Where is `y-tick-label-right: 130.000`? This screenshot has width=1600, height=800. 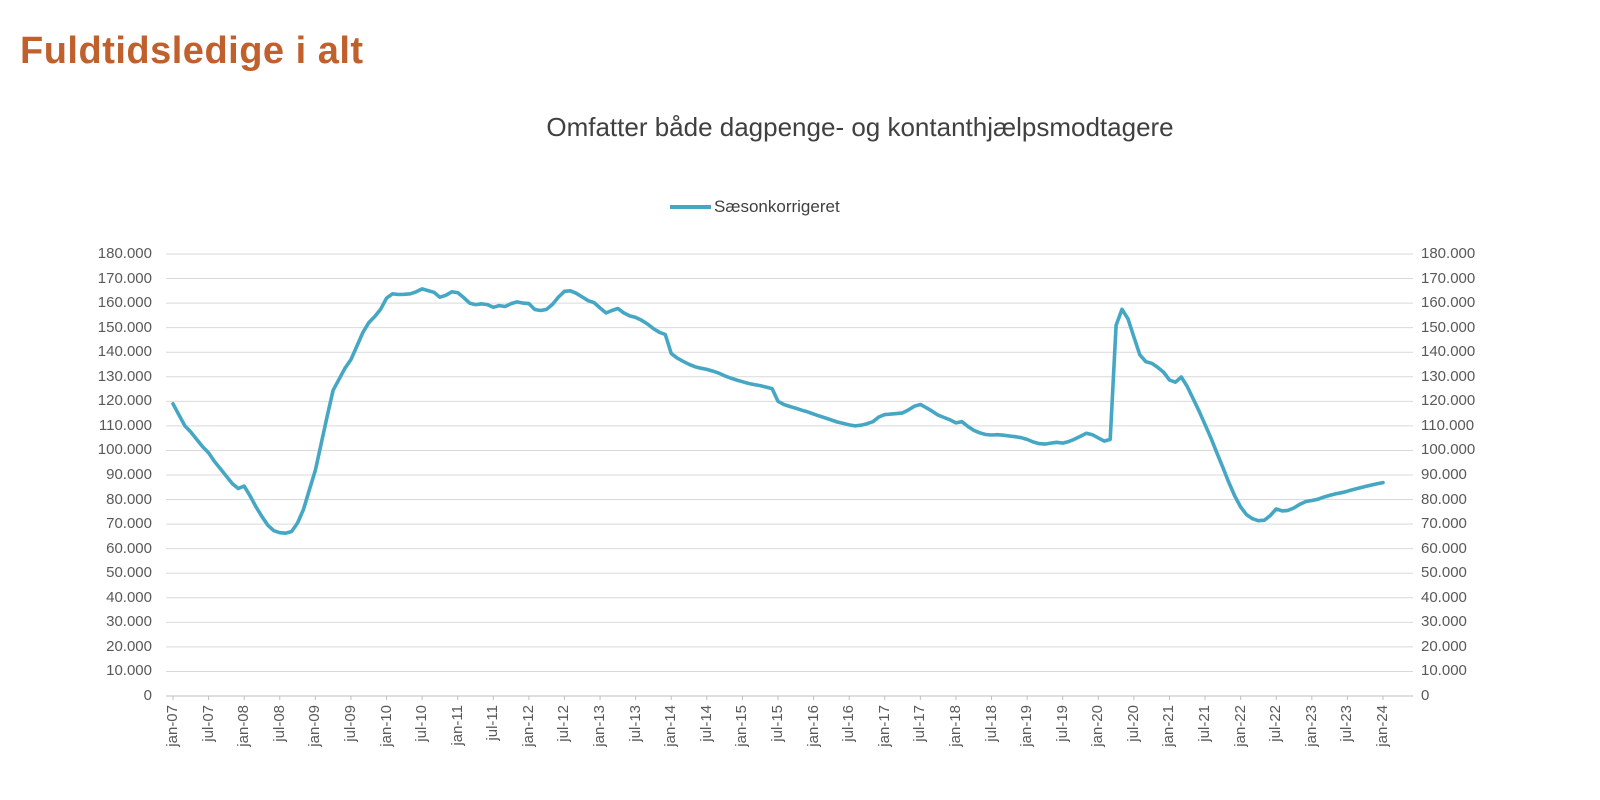 y-tick-label-right: 130.000 is located at coordinates (1448, 376).